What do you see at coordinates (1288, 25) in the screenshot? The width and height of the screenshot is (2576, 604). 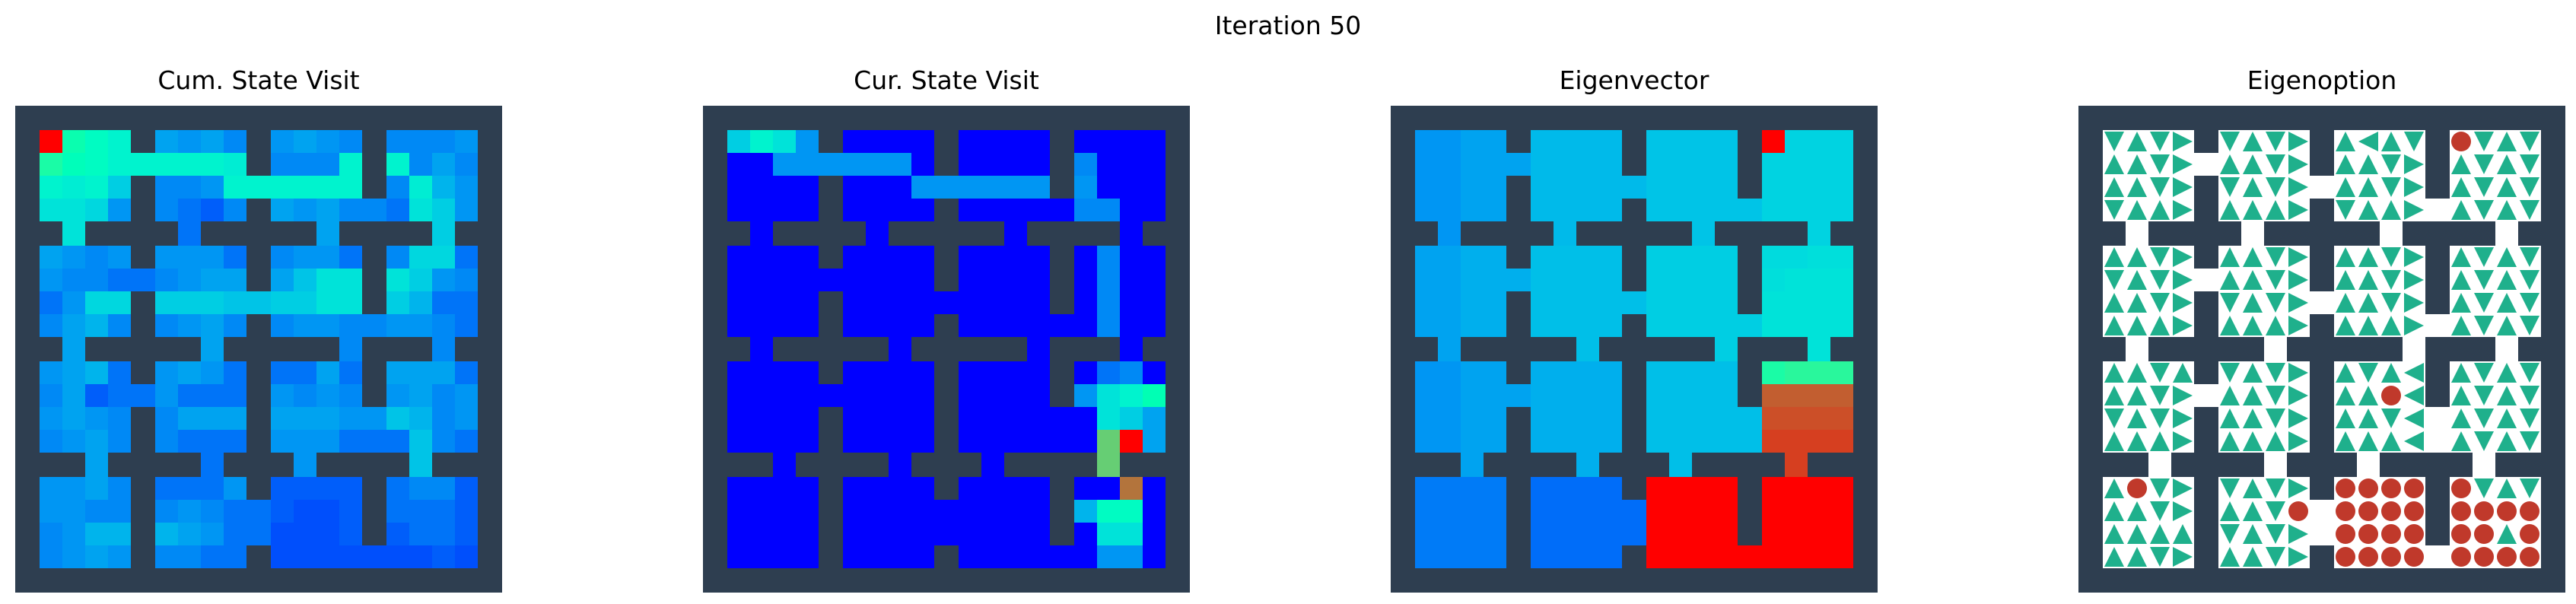 I see `figure-title: Iteration 50` at bounding box center [1288, 25].